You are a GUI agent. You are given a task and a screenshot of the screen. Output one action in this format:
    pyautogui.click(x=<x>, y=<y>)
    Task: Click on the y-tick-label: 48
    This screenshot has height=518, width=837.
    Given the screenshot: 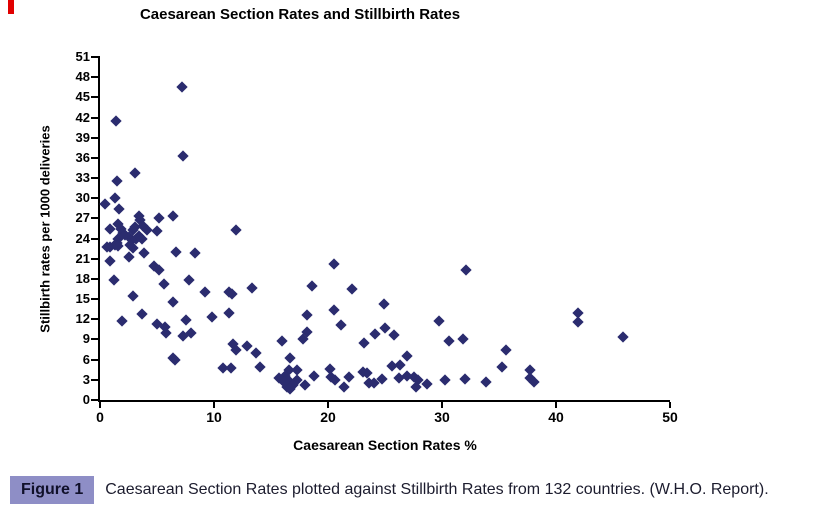 What is the action you would take?
    pyautogui.click(x=82, y=77)
    